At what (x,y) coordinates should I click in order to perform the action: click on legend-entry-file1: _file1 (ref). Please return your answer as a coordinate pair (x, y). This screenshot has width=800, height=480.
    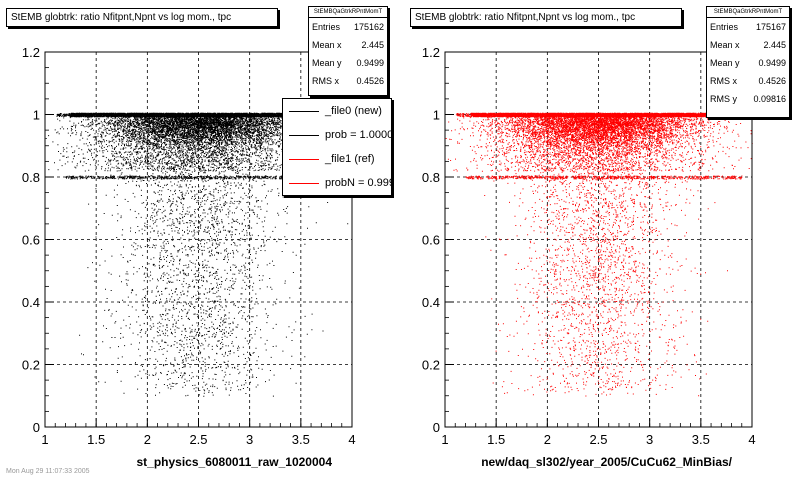
    Looking at the image, I should click on (337, 159).